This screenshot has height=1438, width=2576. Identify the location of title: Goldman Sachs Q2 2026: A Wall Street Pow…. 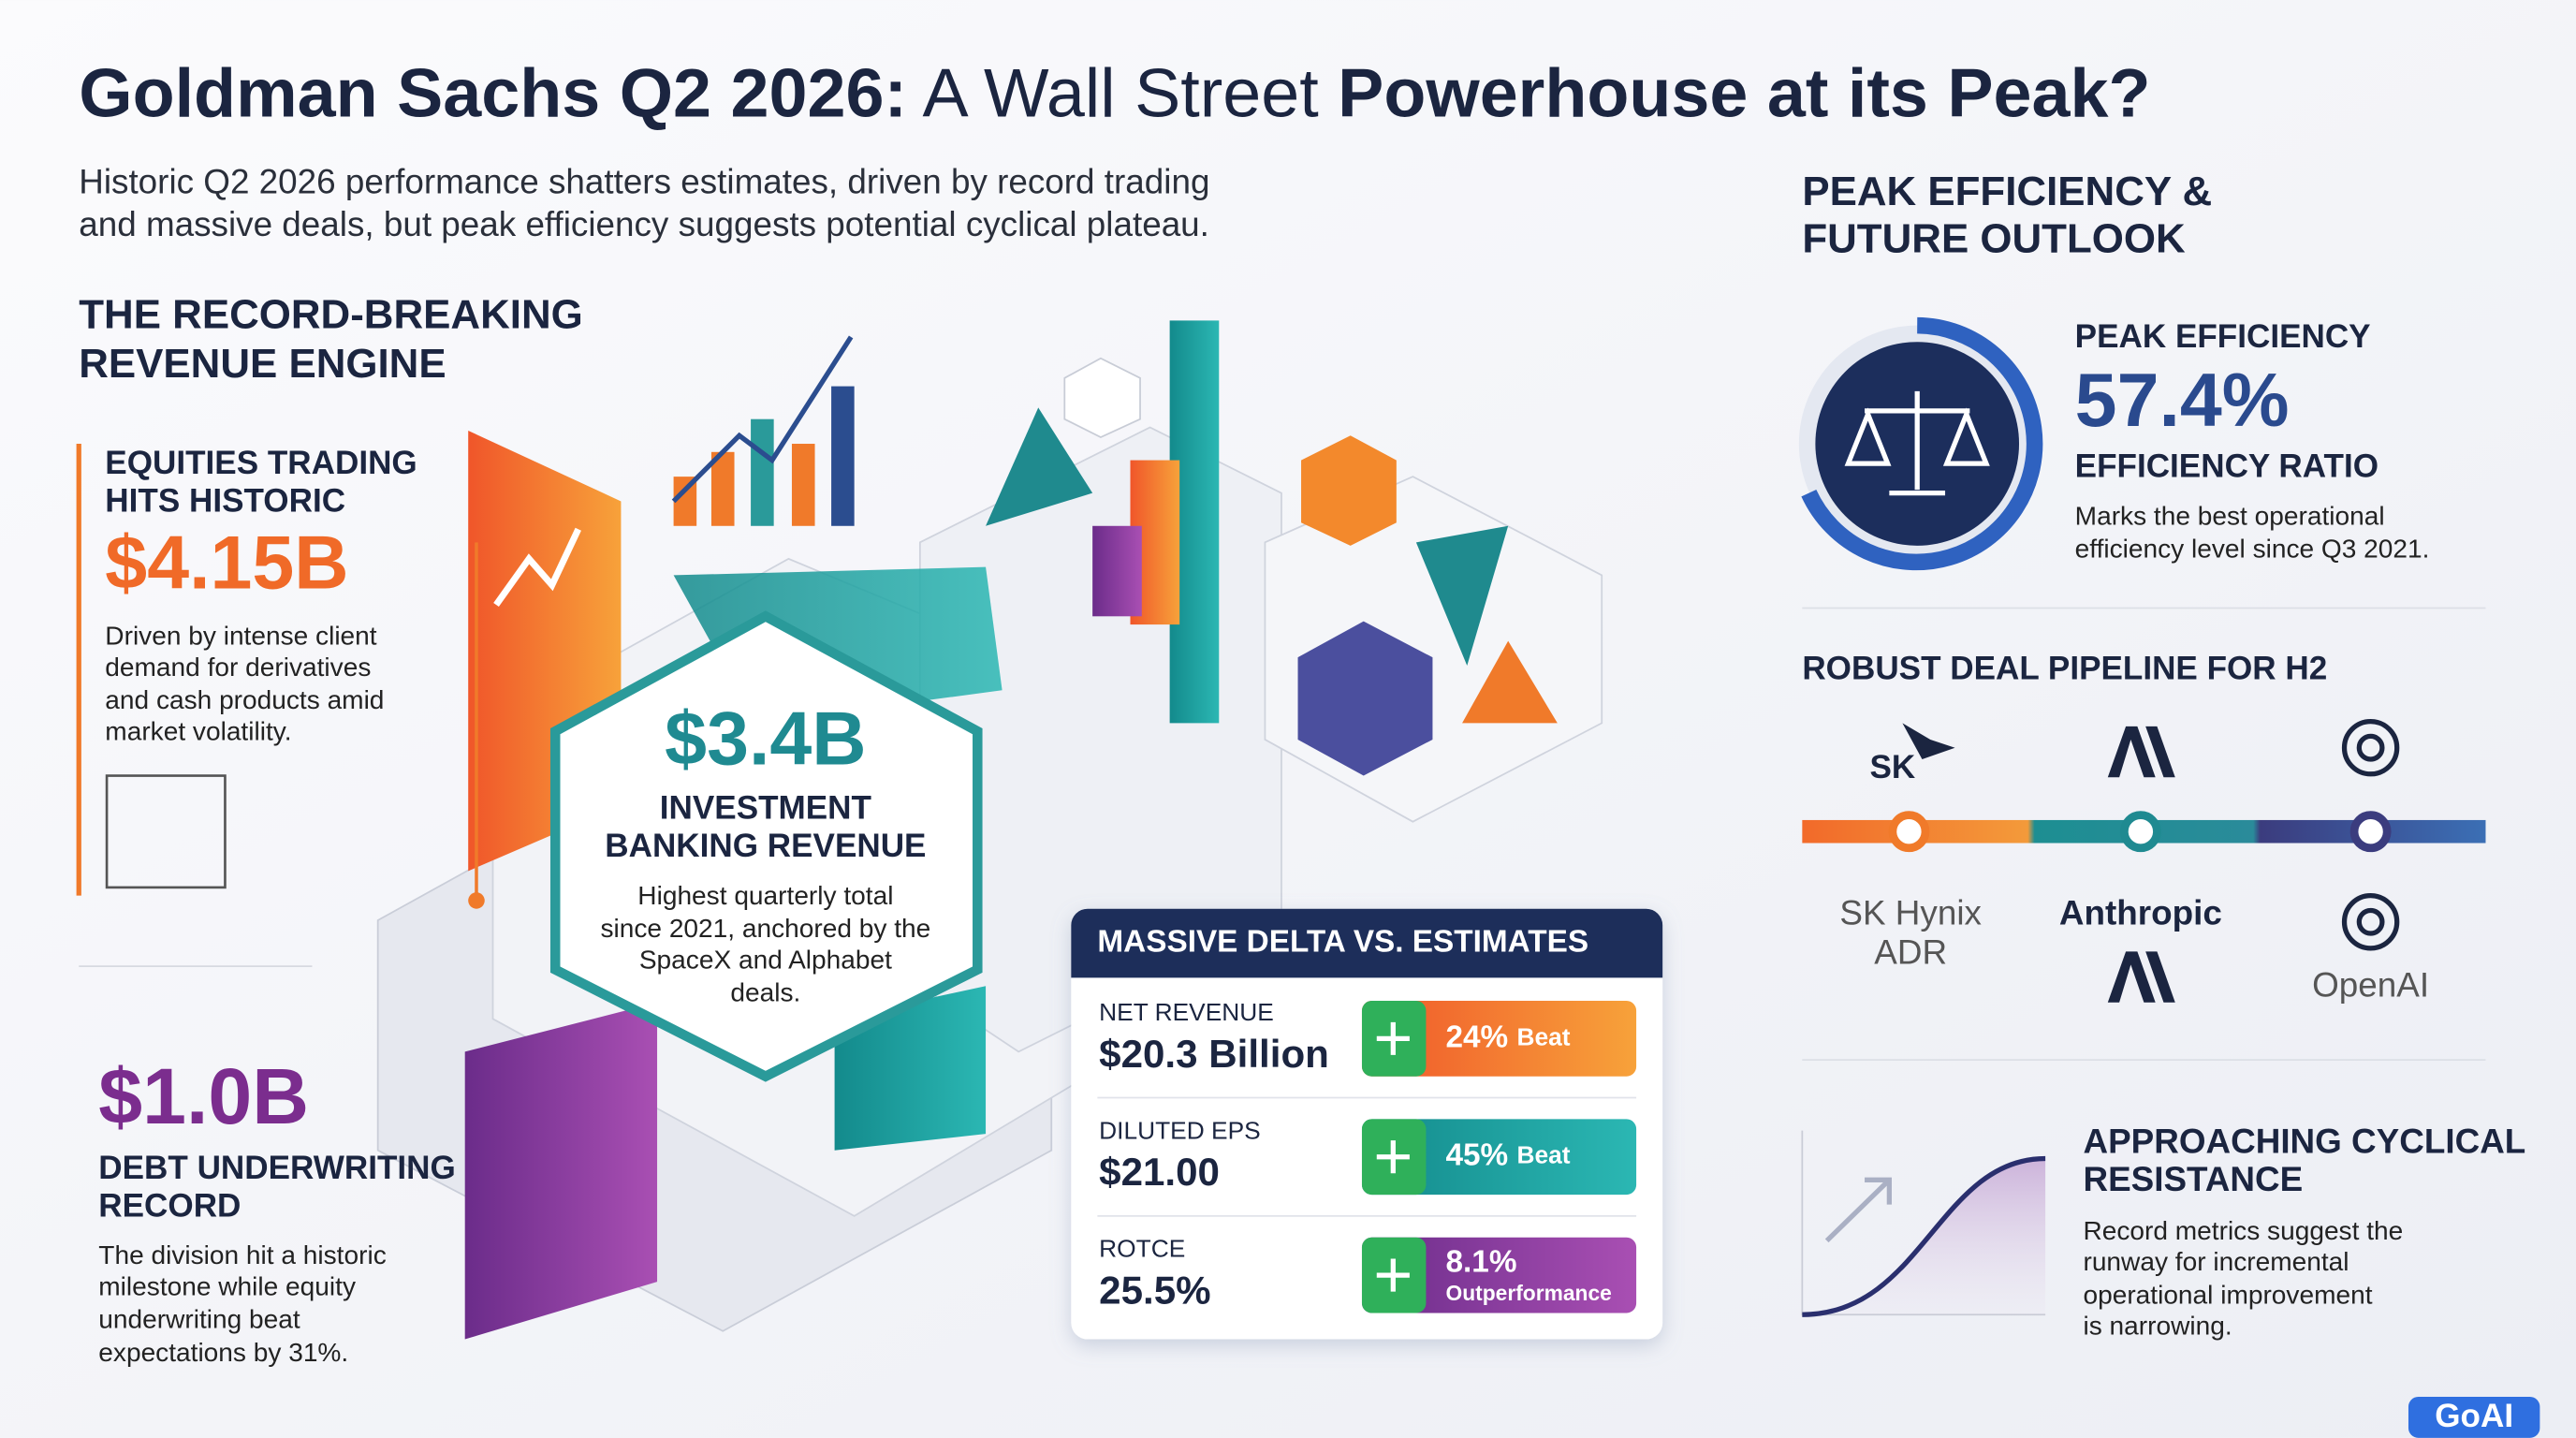
(1114, 93).